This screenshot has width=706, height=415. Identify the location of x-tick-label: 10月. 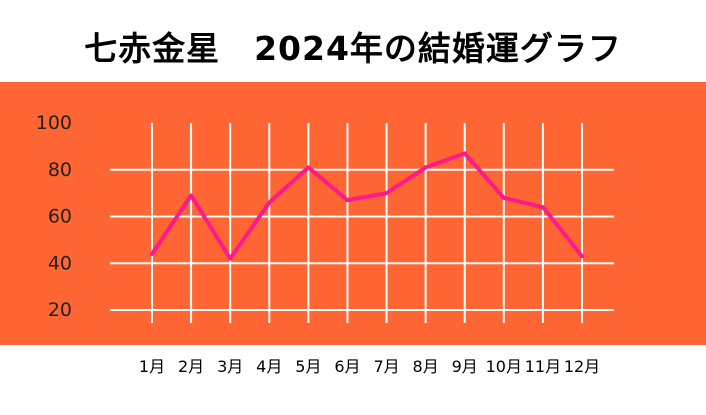
(504, 366).